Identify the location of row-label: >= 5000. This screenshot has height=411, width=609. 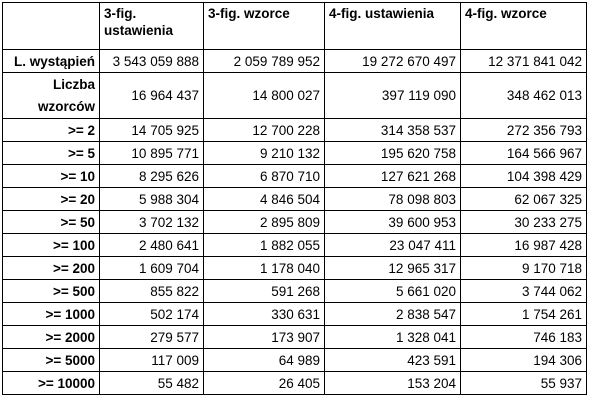
(51, 360).